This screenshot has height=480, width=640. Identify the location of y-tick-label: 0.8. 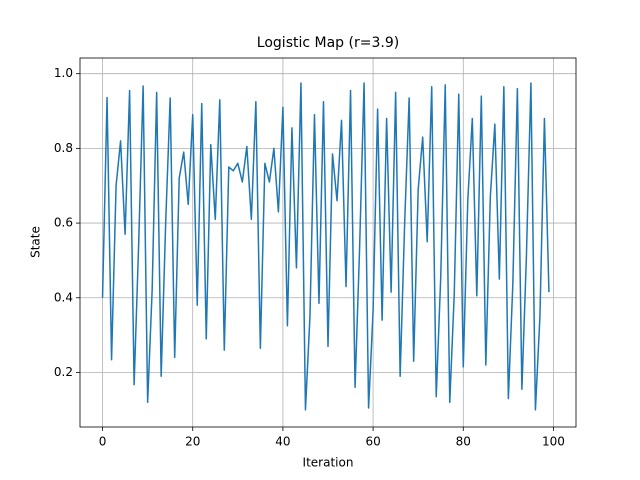
(63, 148).